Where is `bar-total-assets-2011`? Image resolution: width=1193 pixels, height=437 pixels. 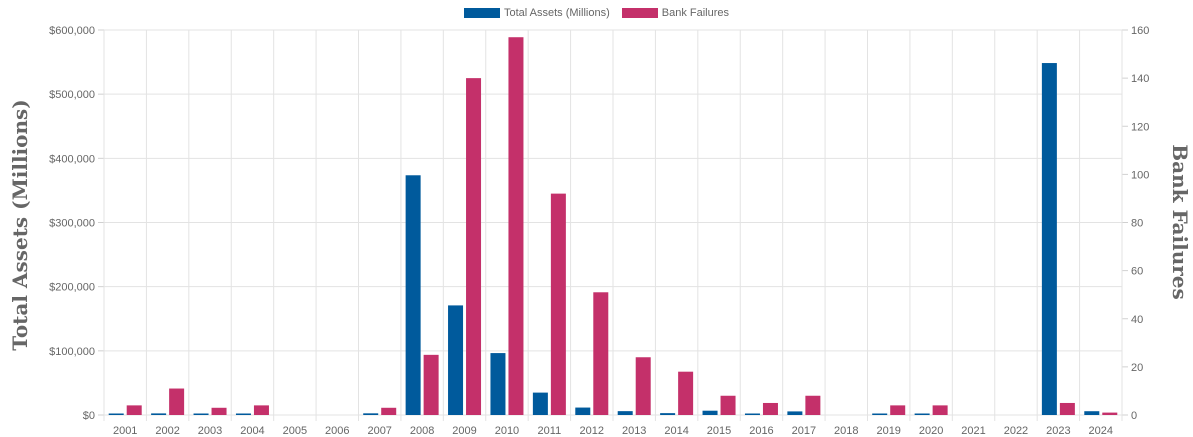 bar-total-assets-2011 is located at coordinates (540, 403).